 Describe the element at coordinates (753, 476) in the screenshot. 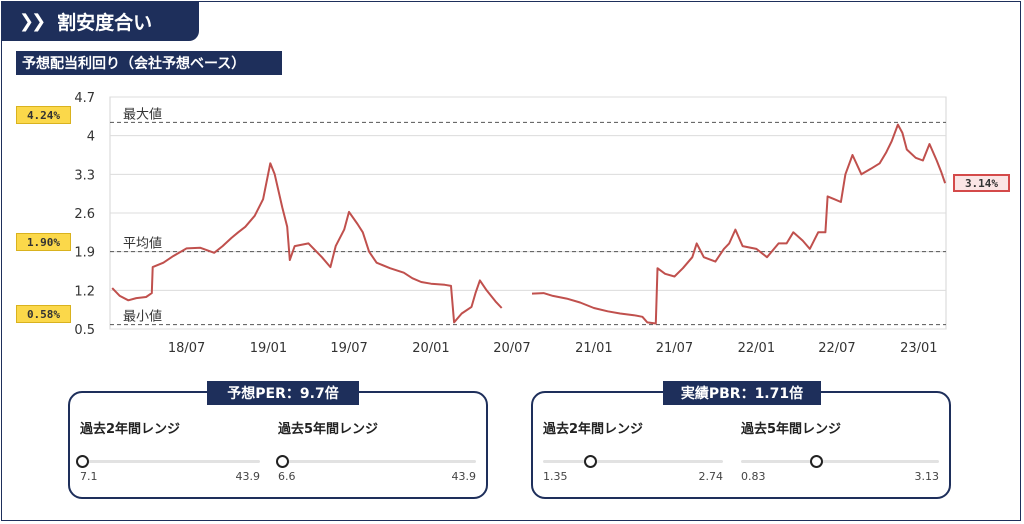

I see `range-min: 0.83` at that location.